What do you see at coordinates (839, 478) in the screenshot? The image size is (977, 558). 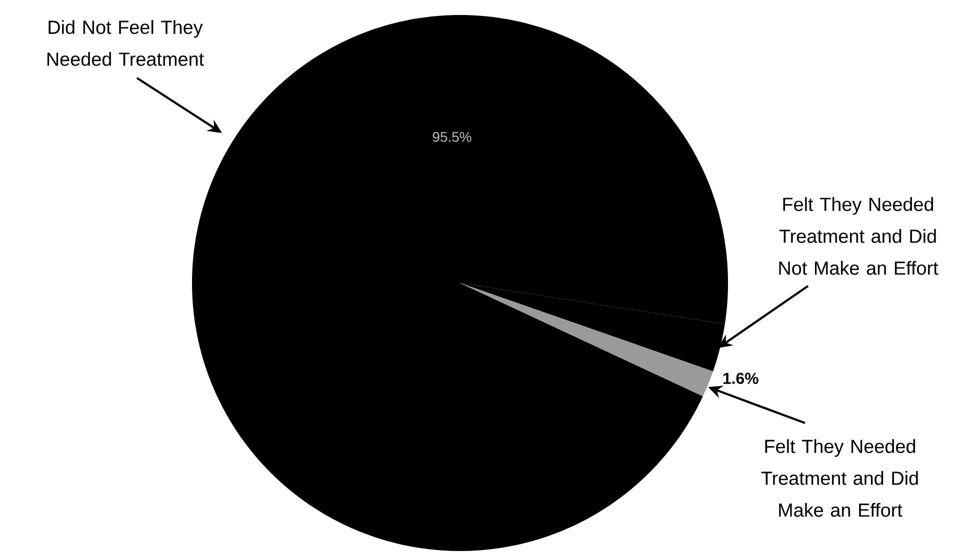 I see `slice-label: Felt They Needed Treatment and Did Make an Effort` at bounding box center [839, 478].